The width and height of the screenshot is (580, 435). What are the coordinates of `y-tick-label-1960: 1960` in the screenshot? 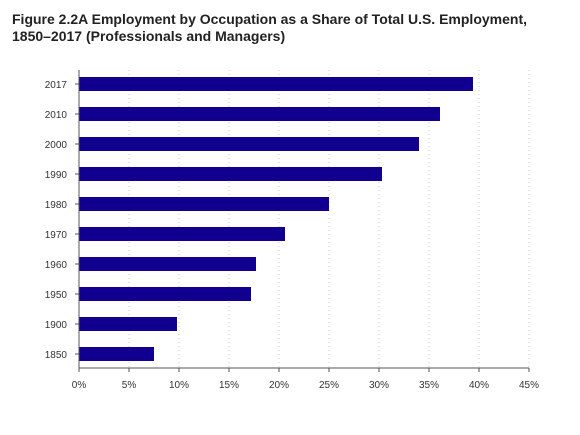 It's located at (56, 265).